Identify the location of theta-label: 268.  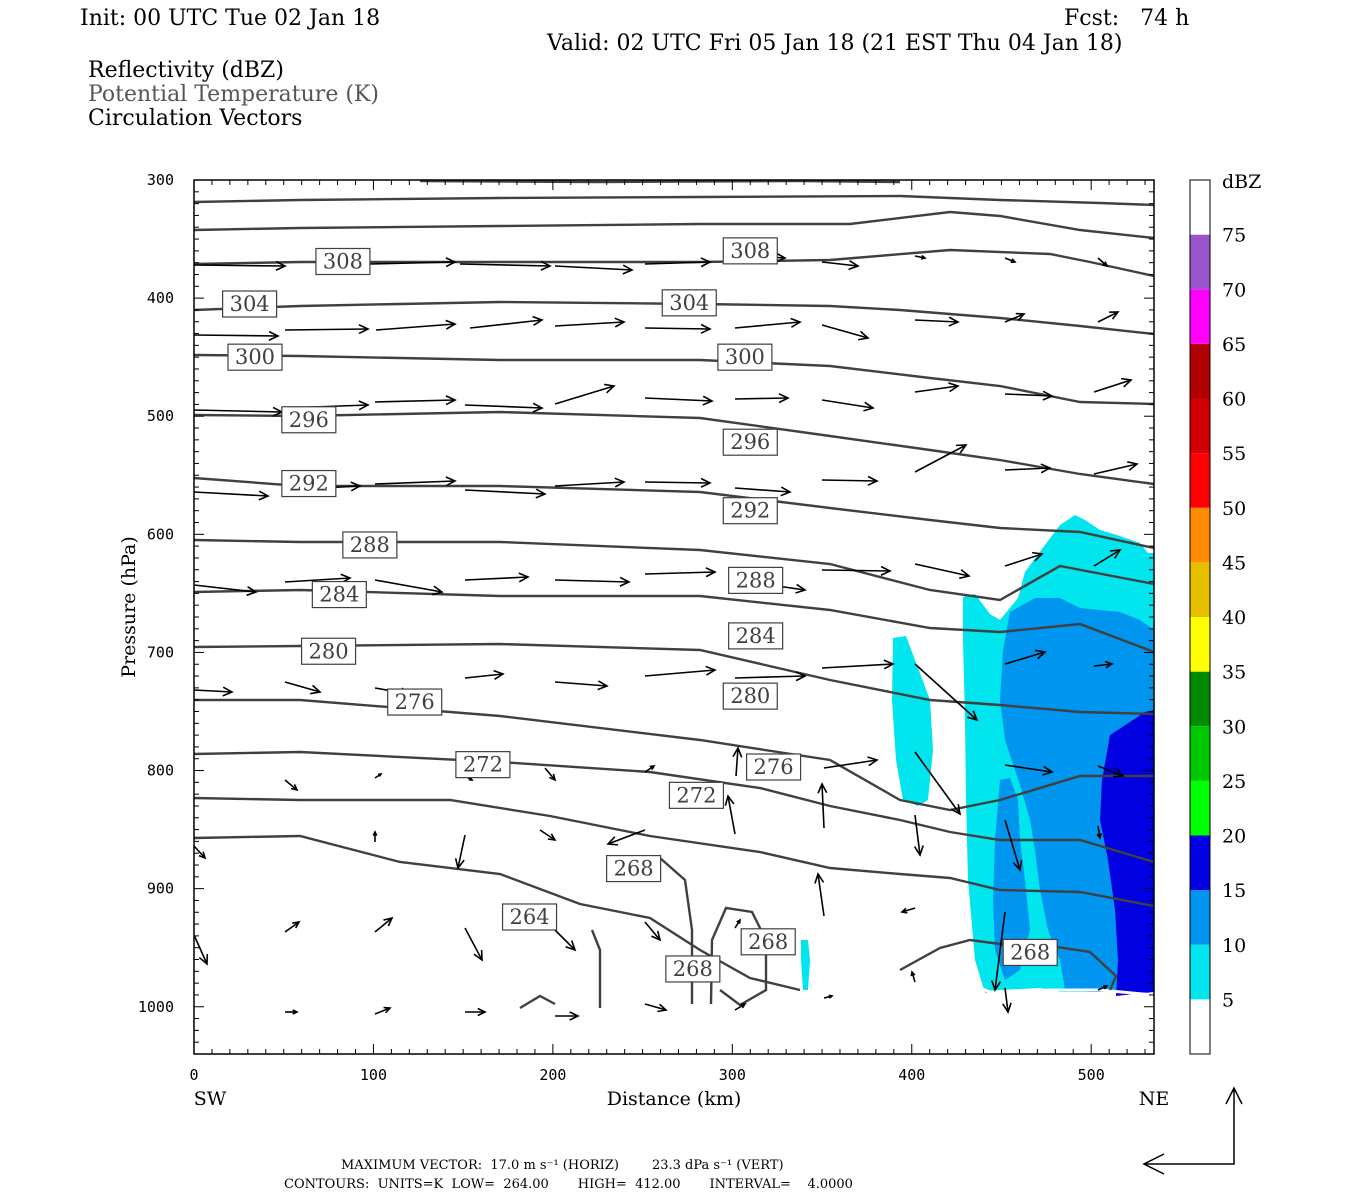
(634, 868).